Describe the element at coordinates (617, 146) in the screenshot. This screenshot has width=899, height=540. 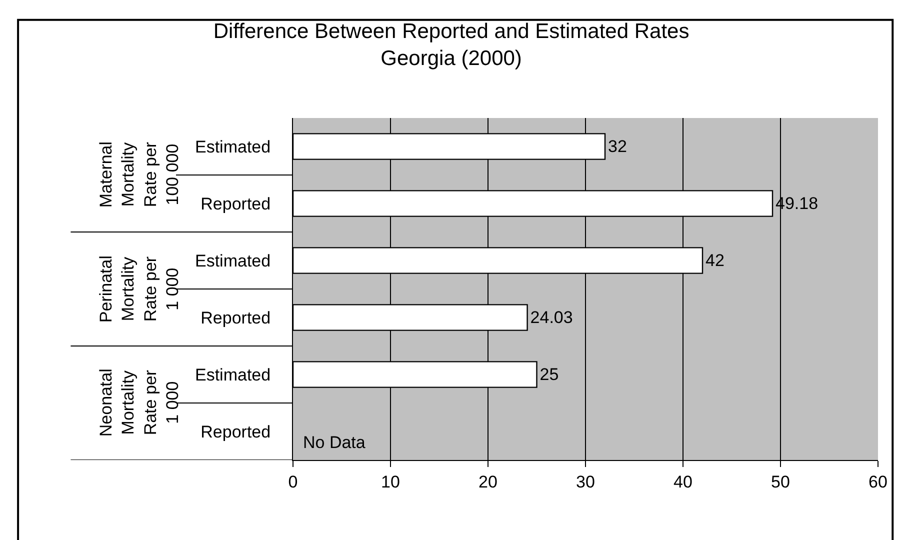
I see `data-label: 32` at that location.